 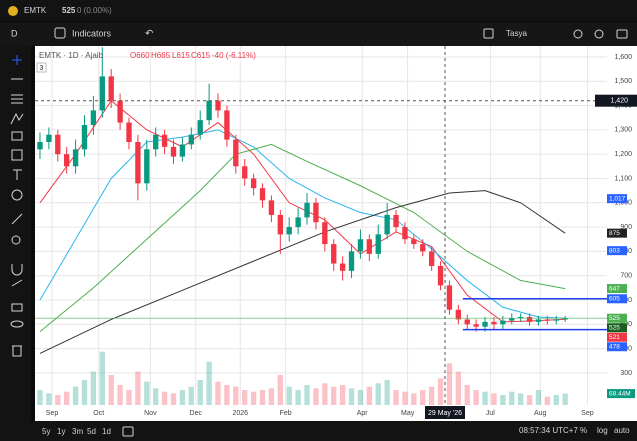 What do you see at coordinates (92, 33) in the screenshot?
I see `indicators-button: Indicators` at bounding box center [92, 33].